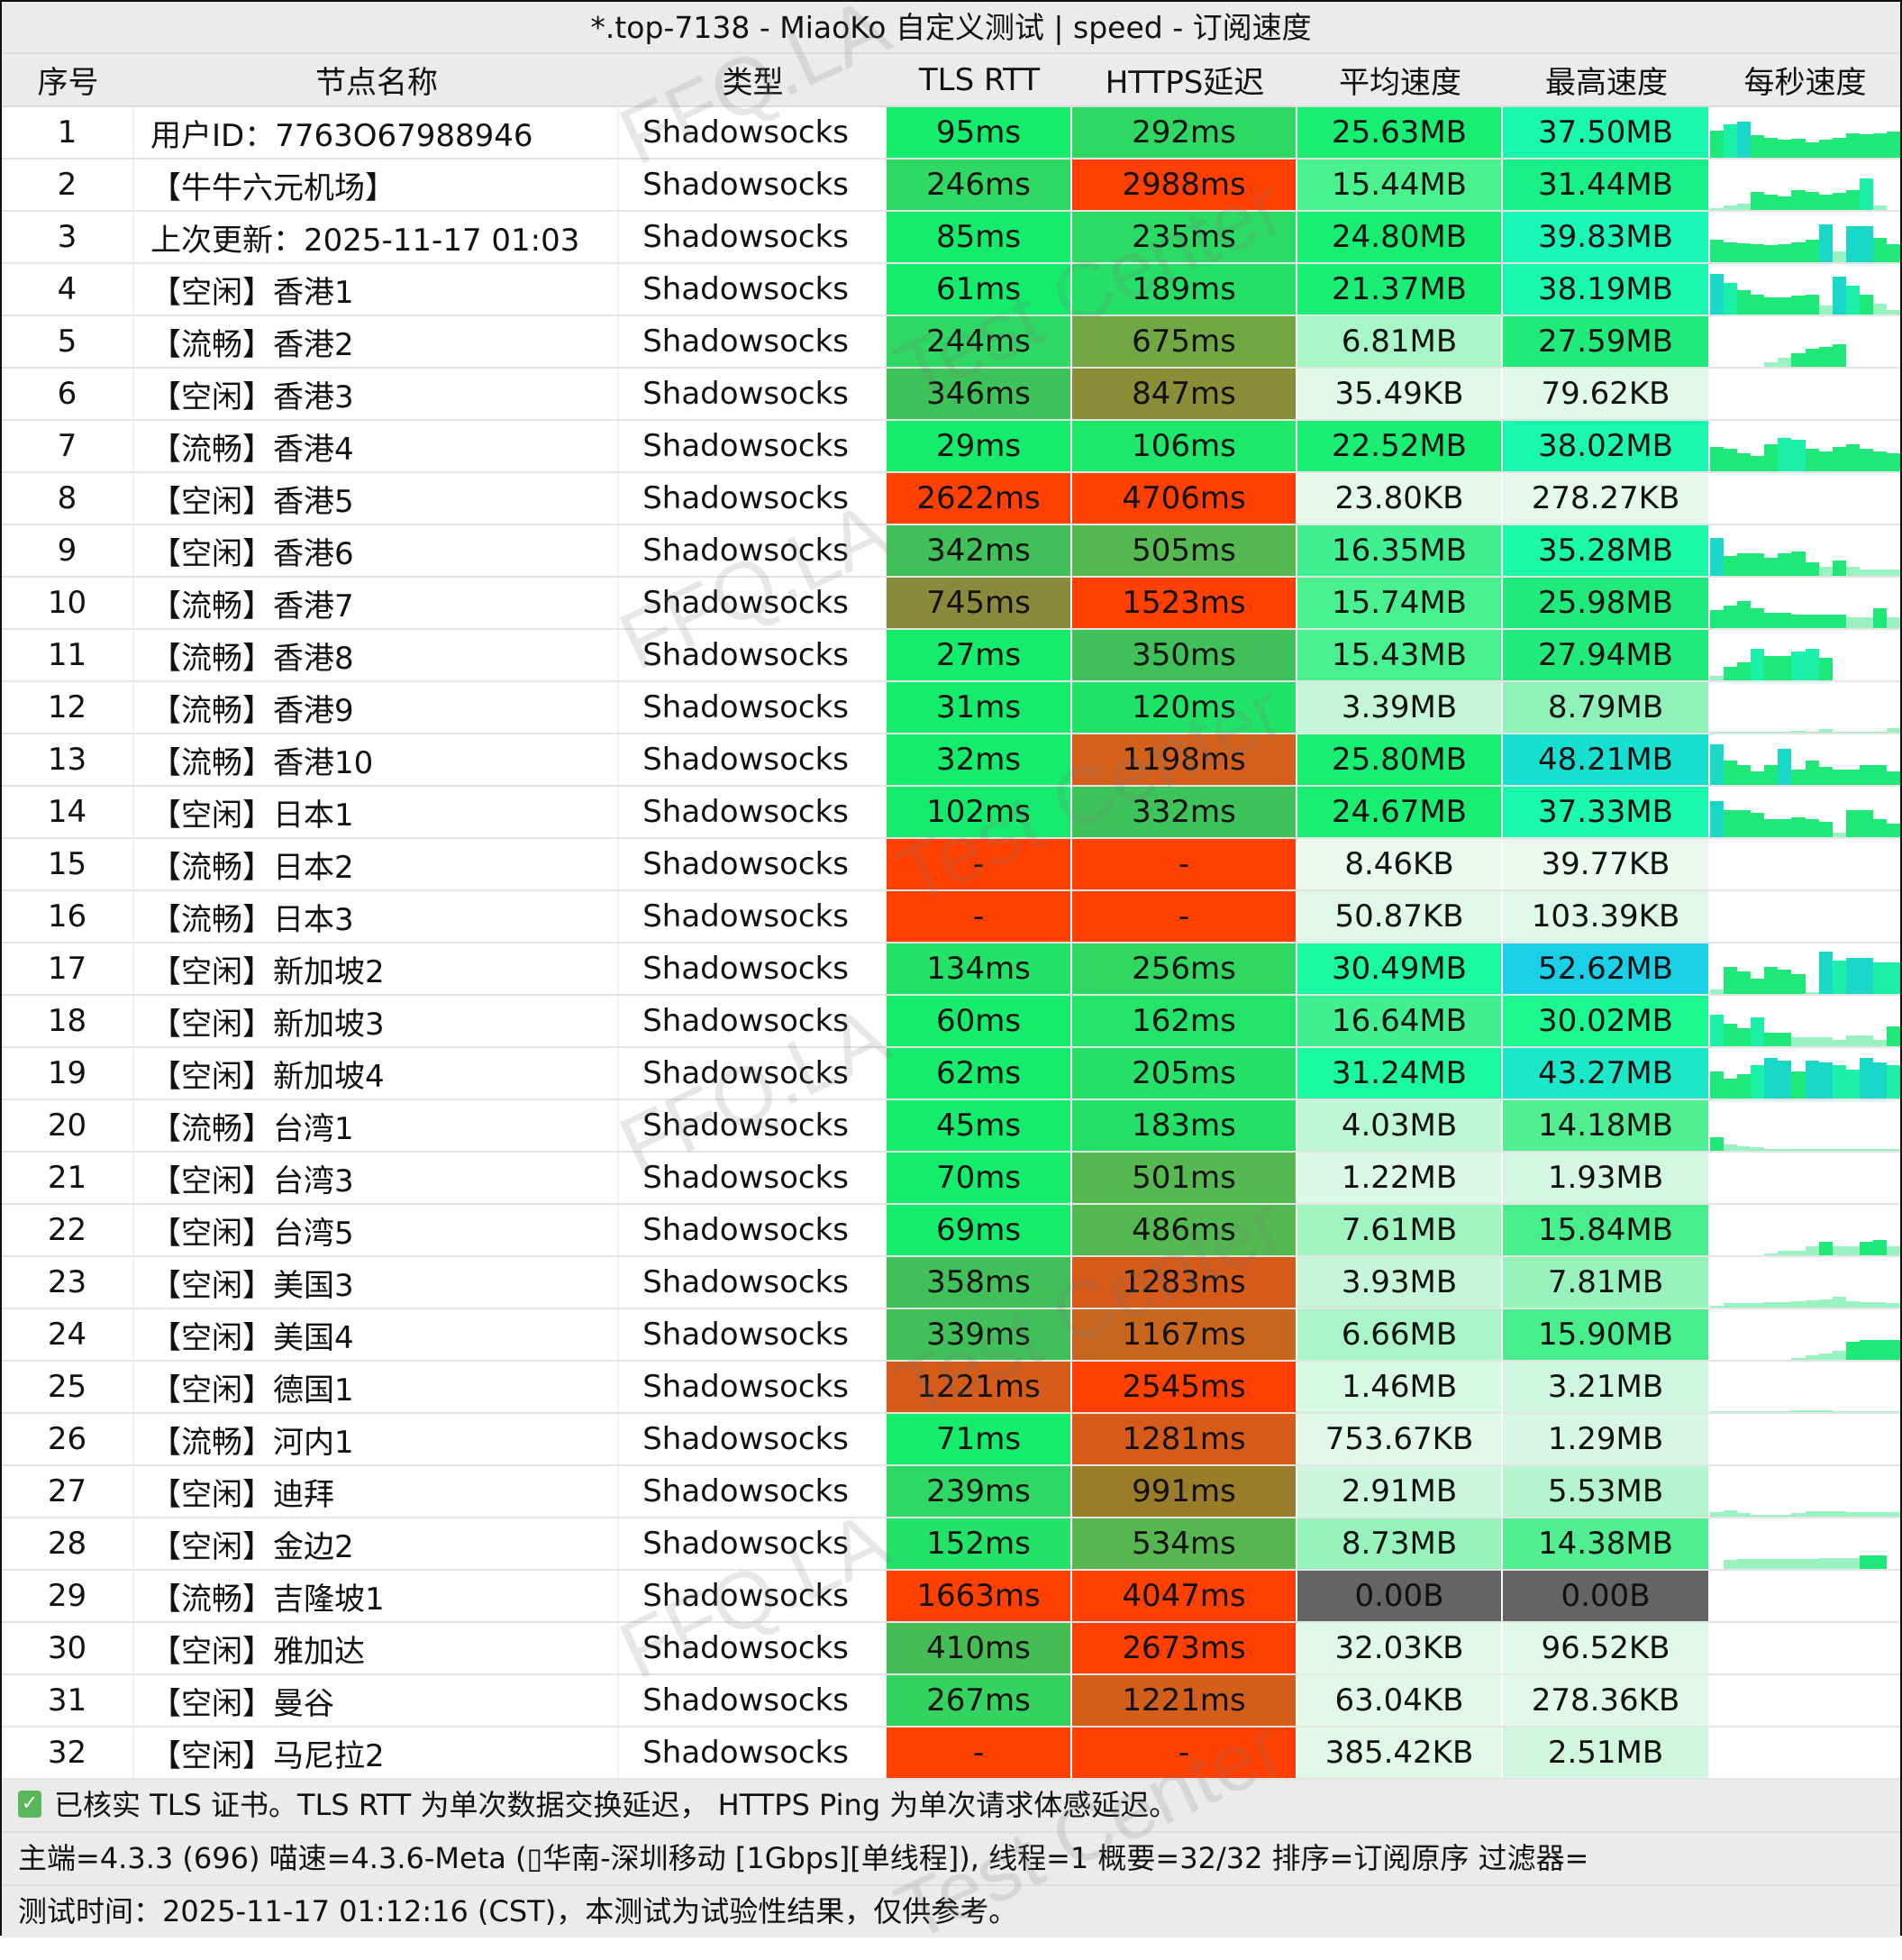  Describe the element at coordinates (1184, 603) in the screenshot. I see `https-latency-cell: 1523ms` at that location.